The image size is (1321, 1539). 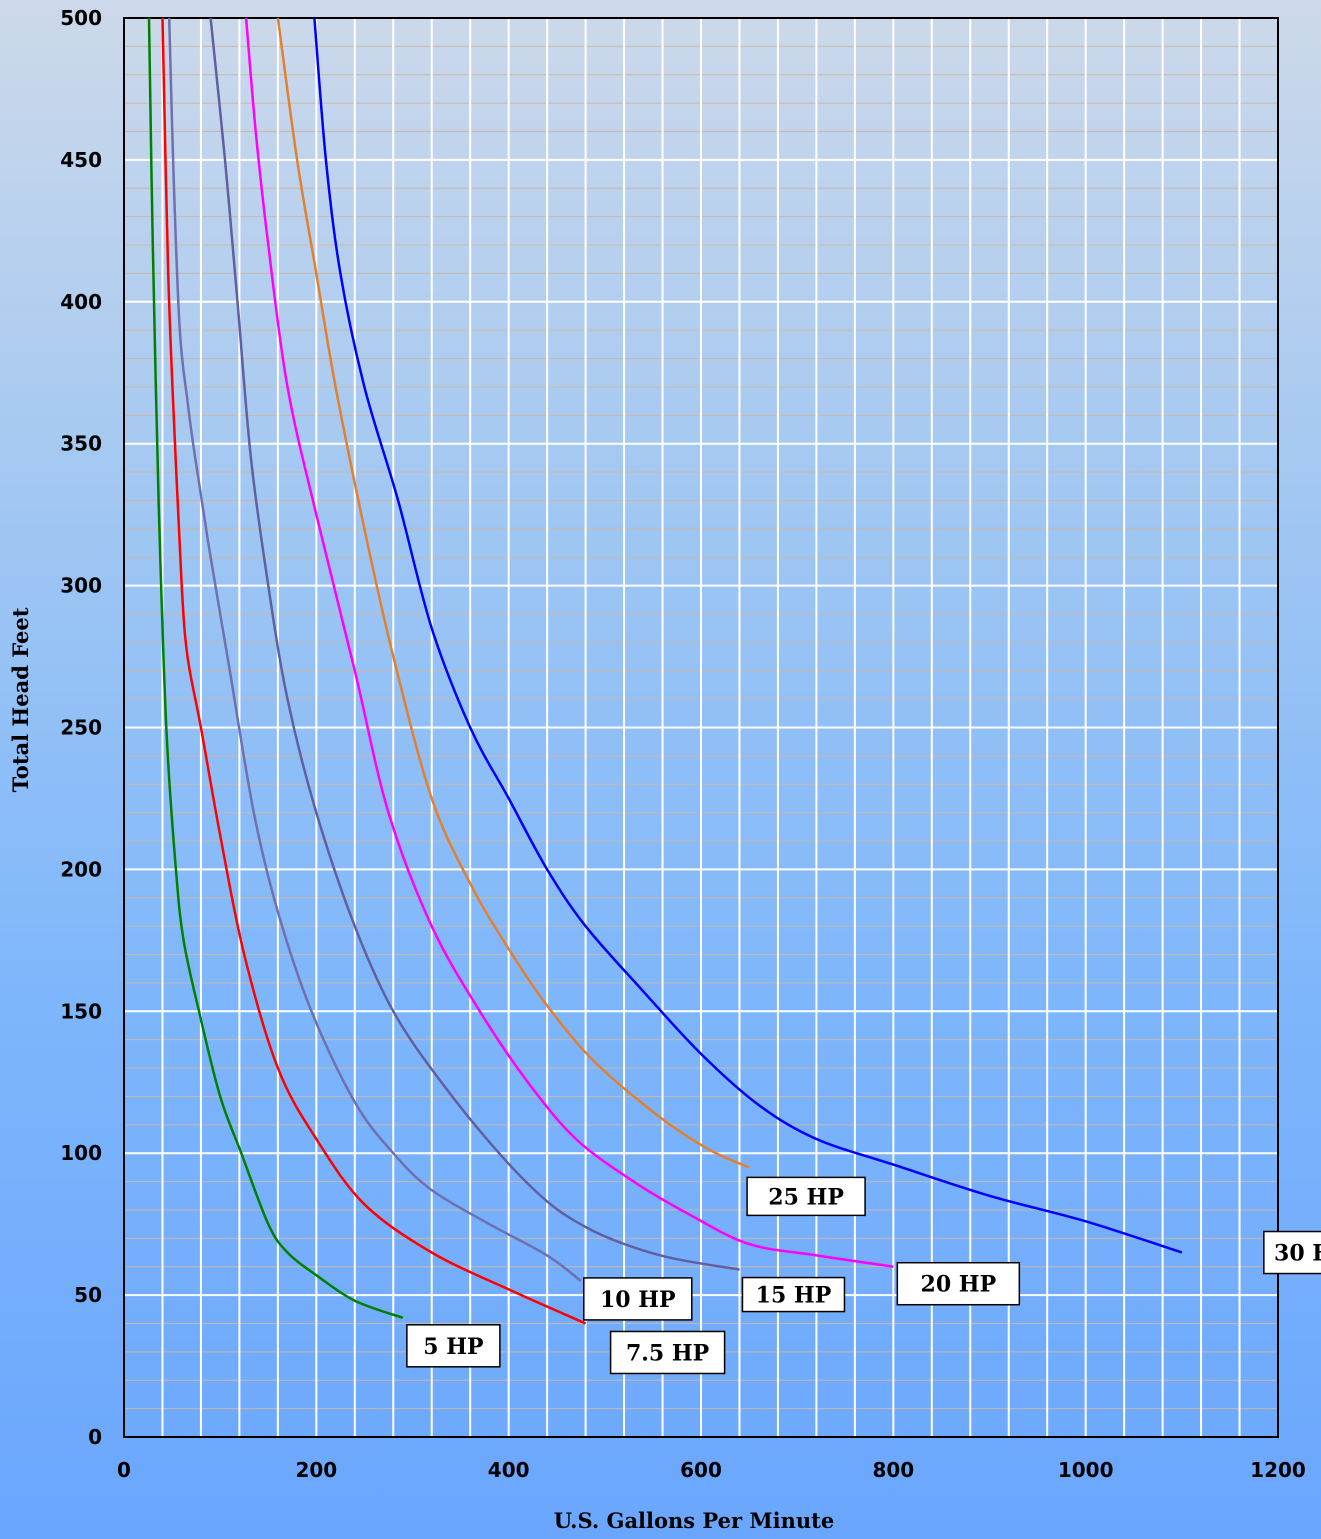 I want to click on series-label-box-10-hp, so click(x=638, y=1299).